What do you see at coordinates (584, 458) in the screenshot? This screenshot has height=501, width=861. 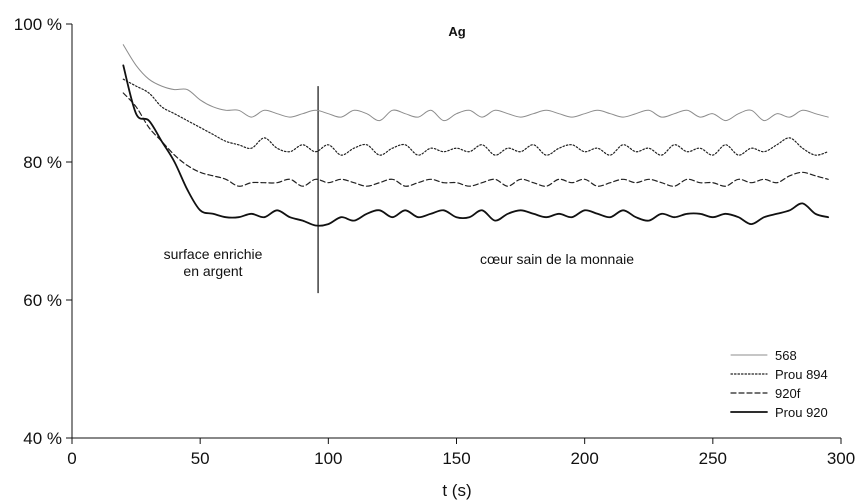 I see `x-tick-label: 200` at bounding box center [584, 458].